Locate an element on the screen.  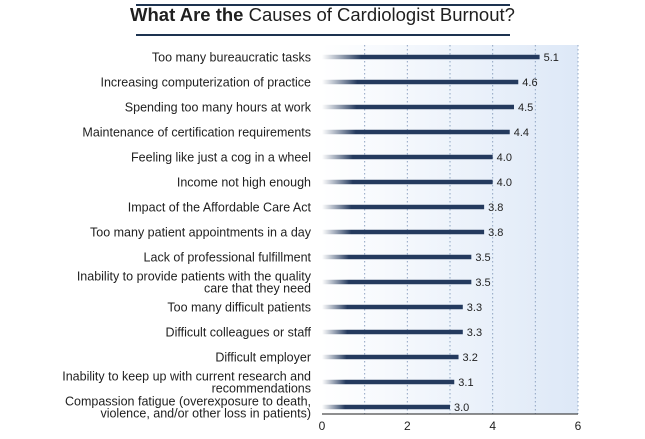
category-label: Difficult colleagues or staff is located at coordinates (239, 333).